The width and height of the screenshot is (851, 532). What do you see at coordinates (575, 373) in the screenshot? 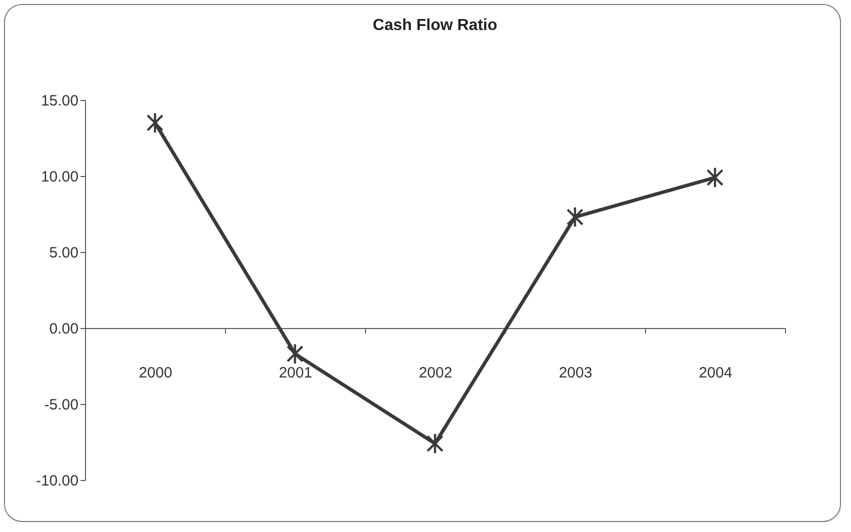
I see `x-tick-label: 2003` at bounding box center [575, 373].